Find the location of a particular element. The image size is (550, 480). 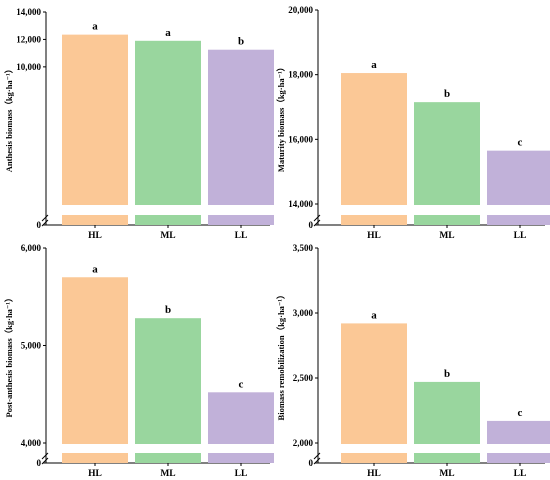

y-tick-label: 12,000 is located at coordinates (28, 39).